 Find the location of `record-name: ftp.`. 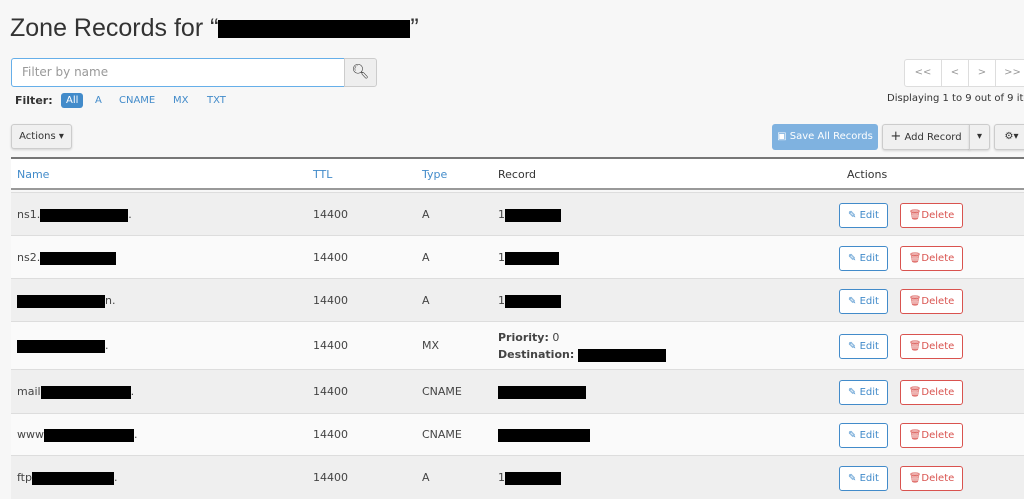

record-name: ftp. is located at coordinates (67, 478).